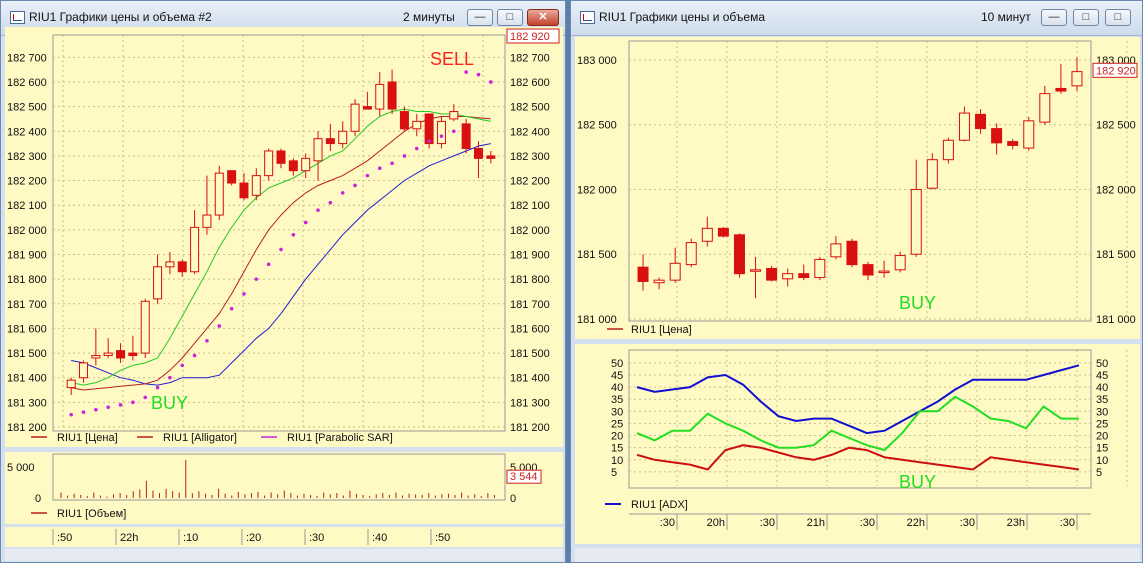  I want to click on price-tick-label: 181 500, so click(27, 354).